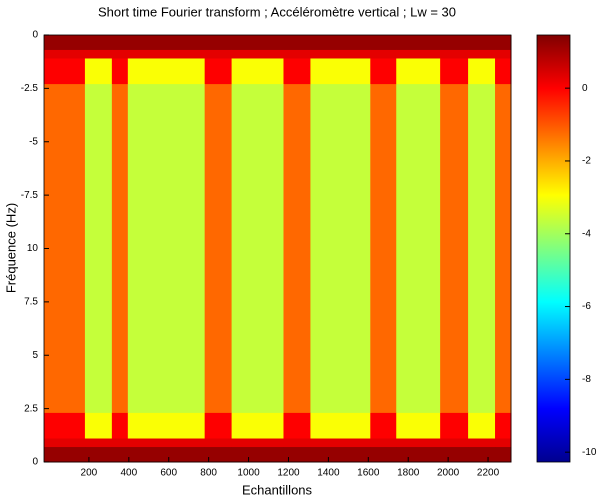 This screenshot has height=500, width=603. What do you see at coordinates (586, 233) in the screenshot?
I see `colorbar-tick-label: -4` at bounding box center [586, 233].